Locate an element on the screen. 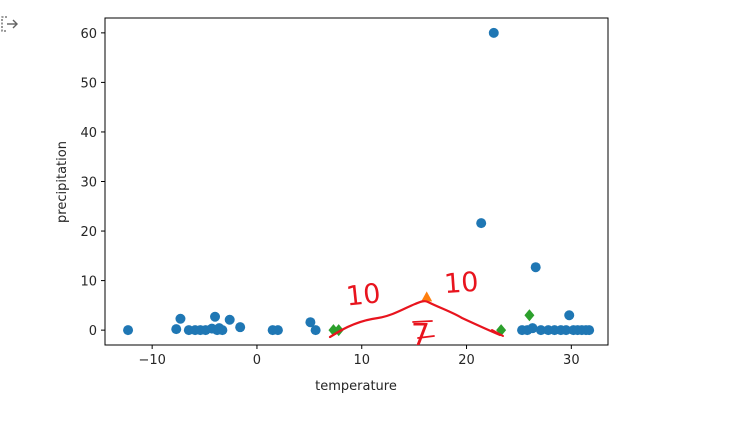  x-tick-label: −10 is located at coordinates (151, 360).